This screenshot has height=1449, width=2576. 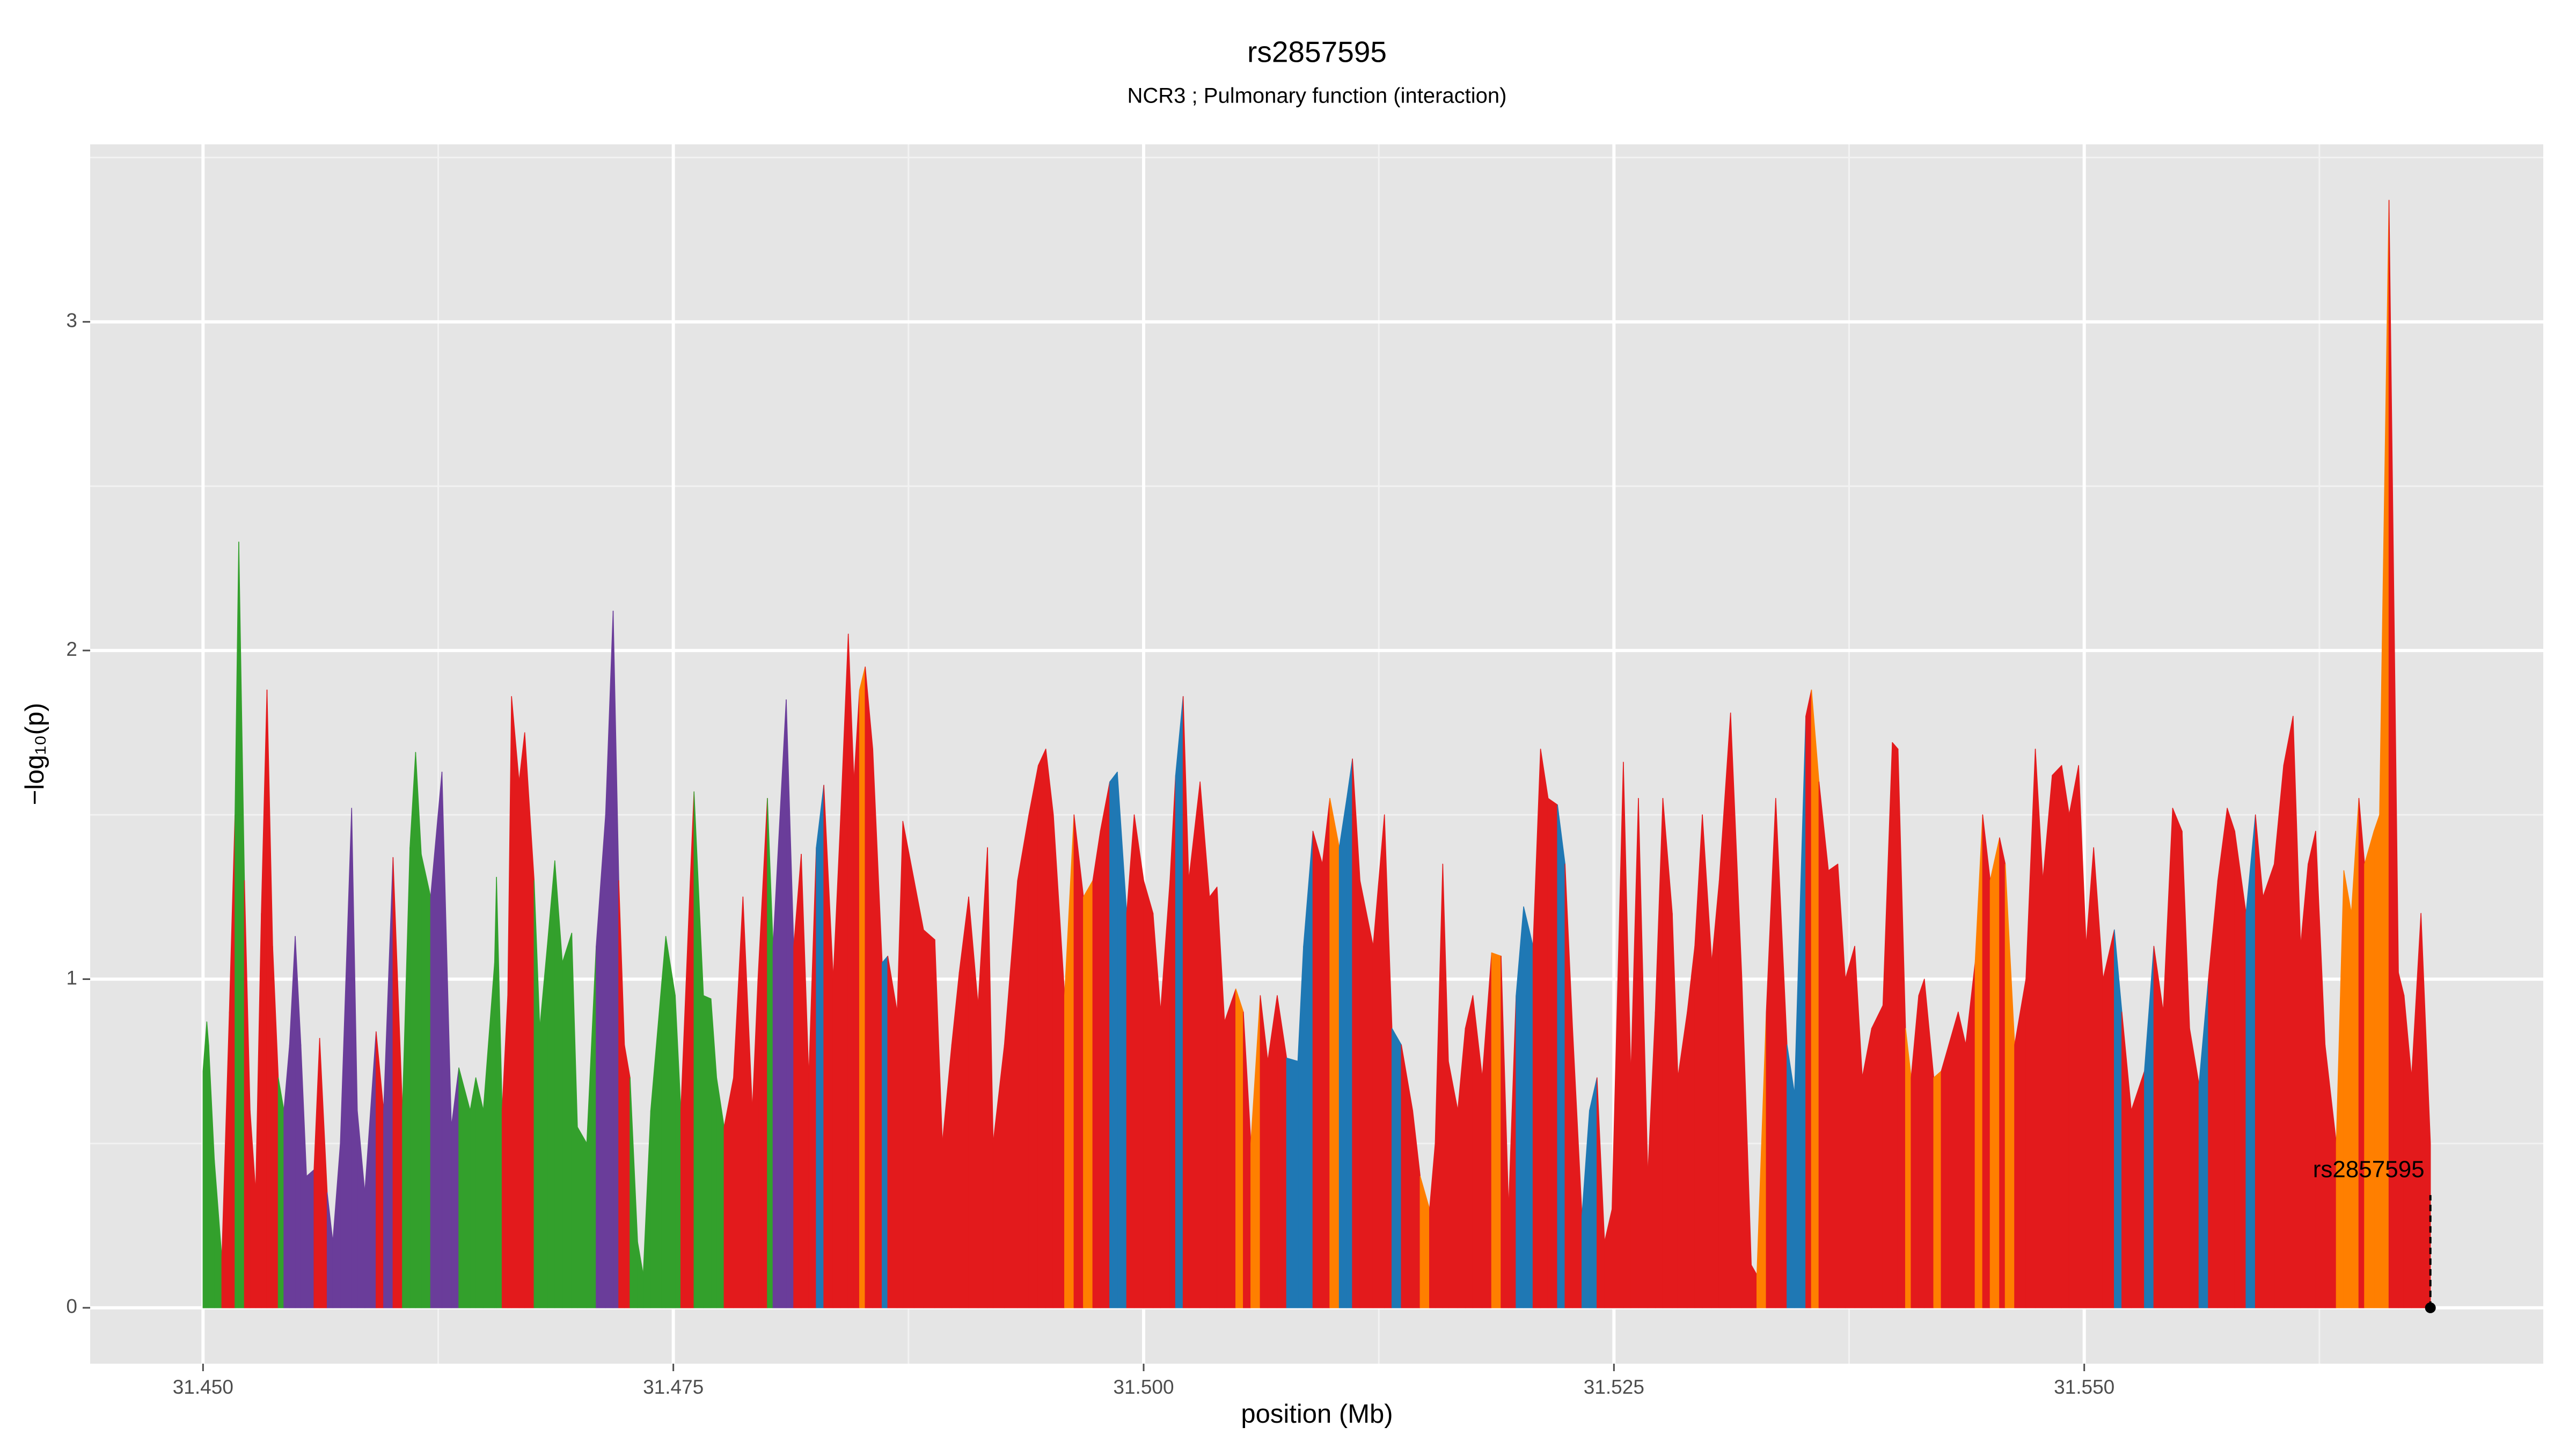 I want to click on x-tick-label: 31.525, so click(x=1614, y=1387).